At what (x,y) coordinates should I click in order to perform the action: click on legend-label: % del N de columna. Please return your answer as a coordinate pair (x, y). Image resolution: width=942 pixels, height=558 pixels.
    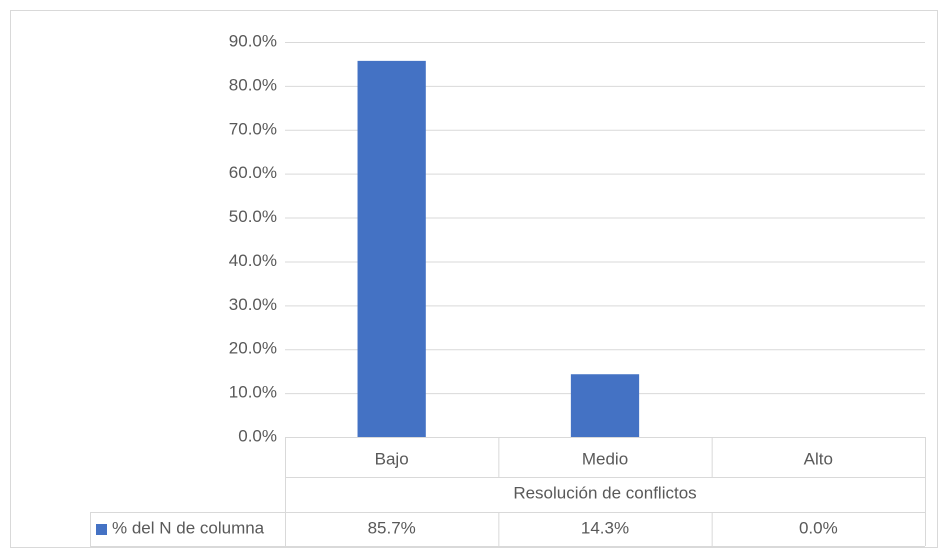
    Looking at the image, I should click on (188, 527).